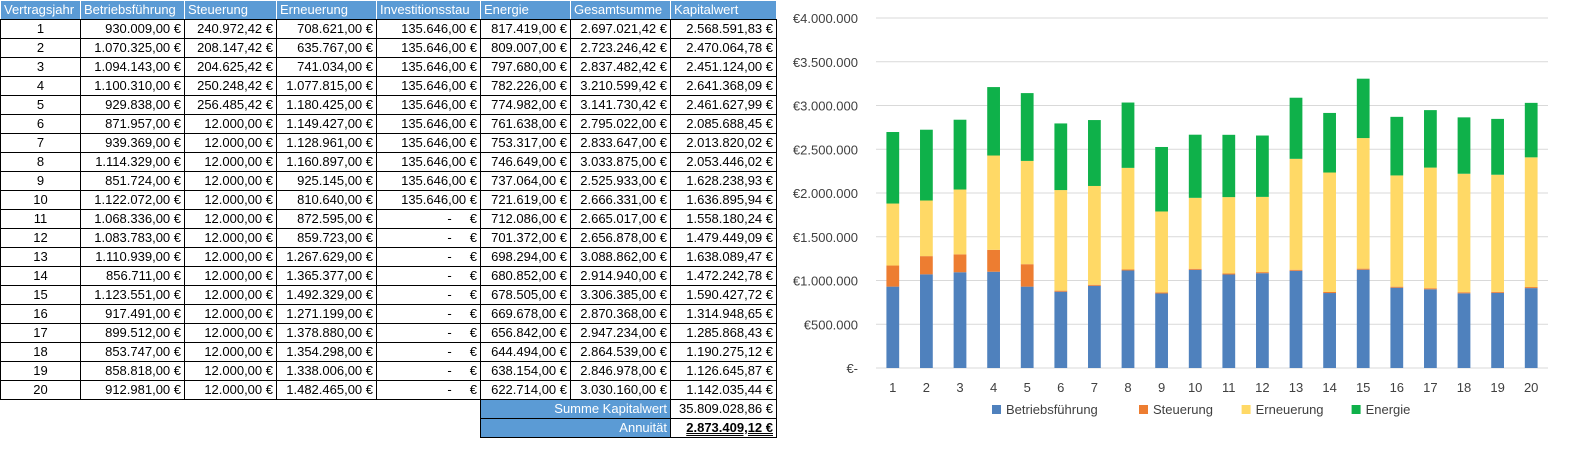 The width and height of the screenshot is (1591, 461). What do you see at coordinates (132, 105) in the screenshot?
I see `table-cell: 929.838,00 €` at bounding box center [132, 105].